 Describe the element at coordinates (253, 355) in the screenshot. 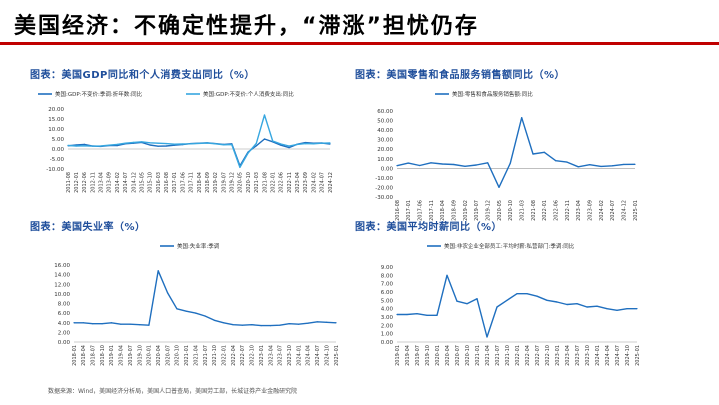

I see `x-tick-label: 2022-10` at that location.